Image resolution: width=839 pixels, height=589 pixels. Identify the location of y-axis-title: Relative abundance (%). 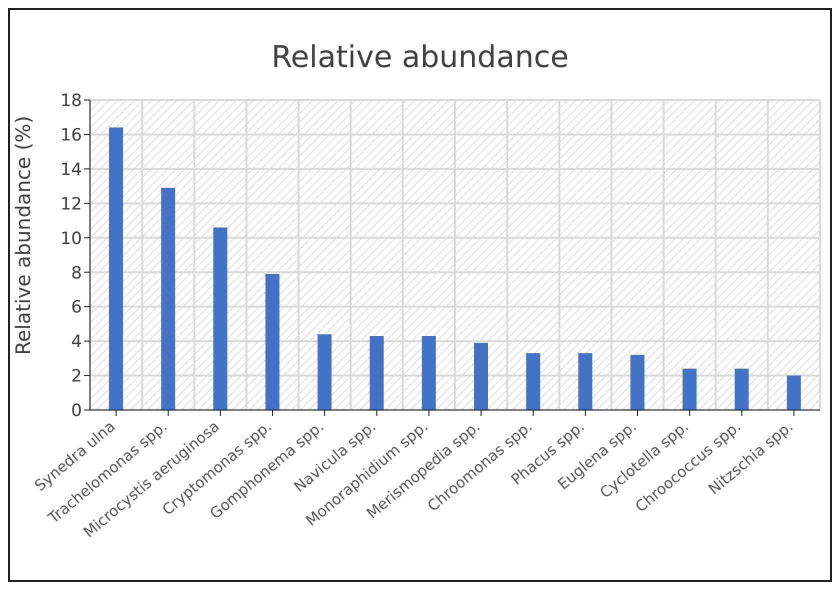
(23, 235).